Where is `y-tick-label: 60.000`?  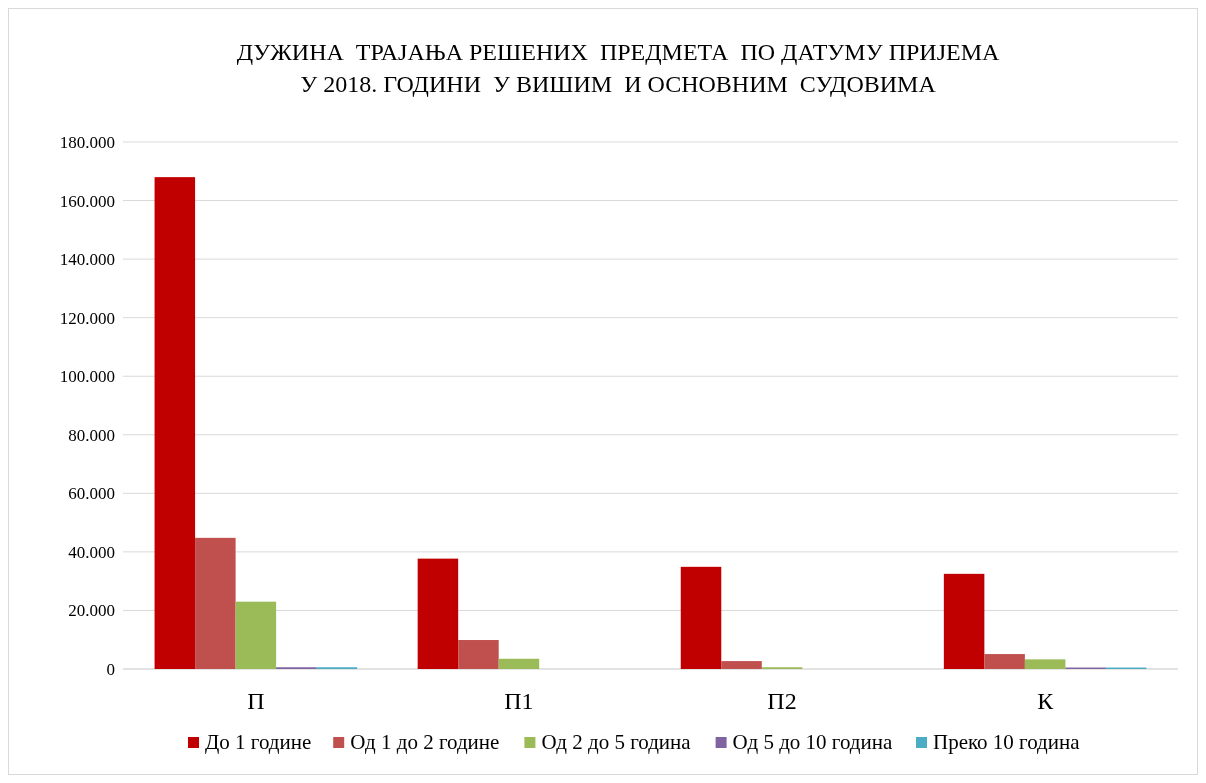
y-tick-label: 60.000 is located at coordinates (91, 494).